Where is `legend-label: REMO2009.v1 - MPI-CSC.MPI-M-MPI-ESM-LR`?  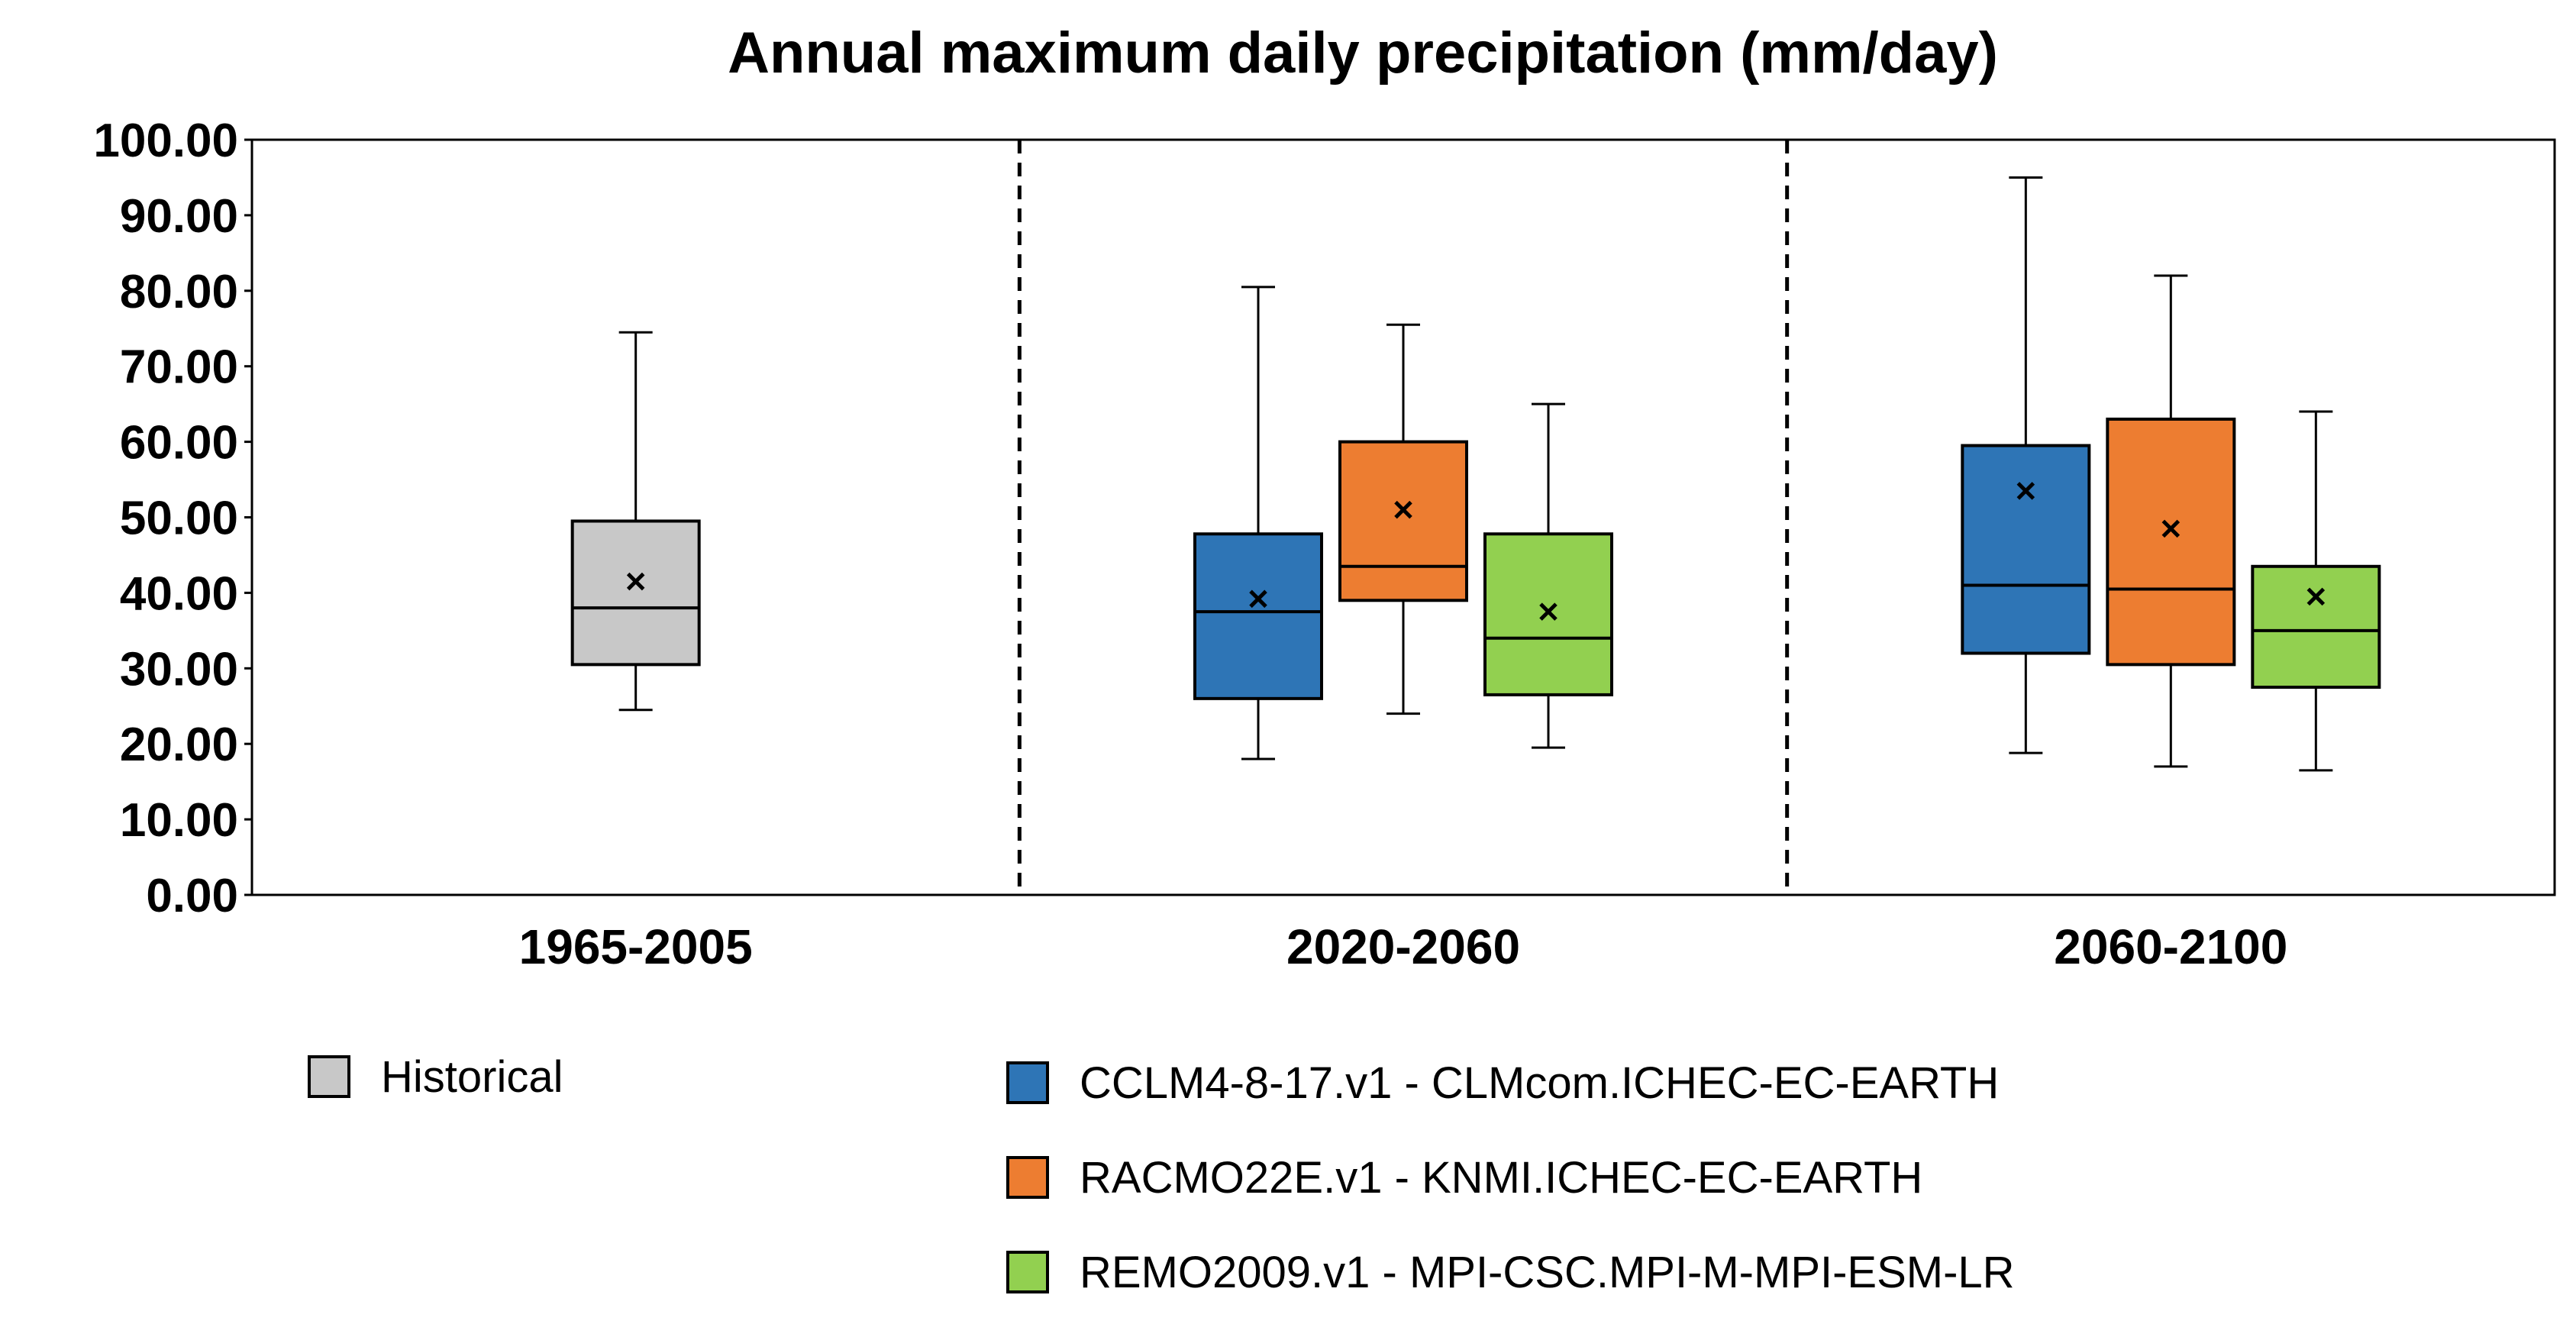 legend-label: REMO2009.v1 - MPI-CSC.MPI-M-MPI-ESM-LR is located at coordinates (1547, 1272).